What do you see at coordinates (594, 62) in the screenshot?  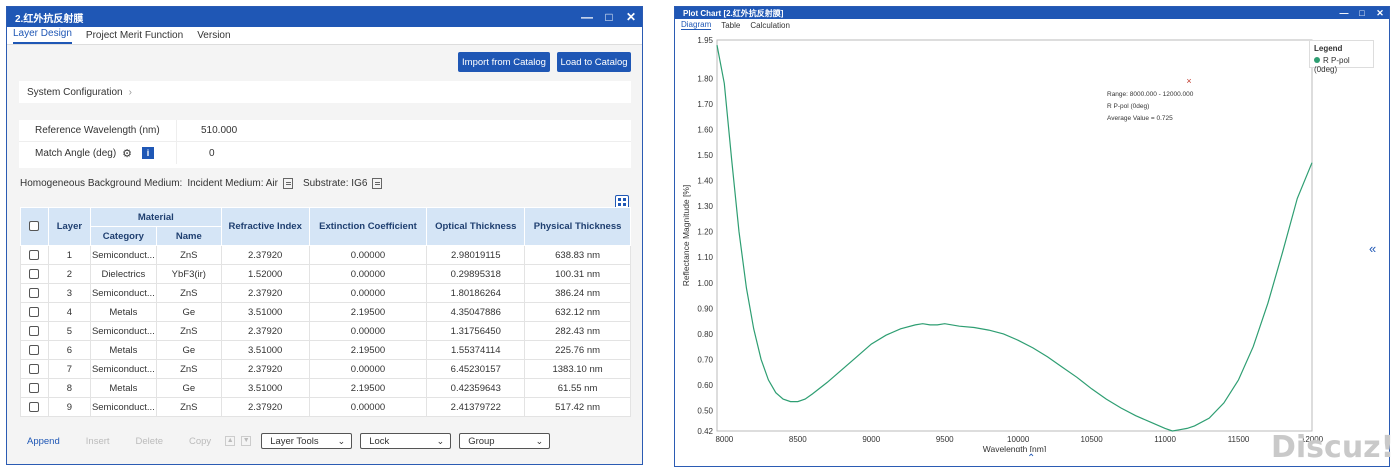 I see `load-to-catalog-button: Load to Catalog` at bounding box center [594, 62].